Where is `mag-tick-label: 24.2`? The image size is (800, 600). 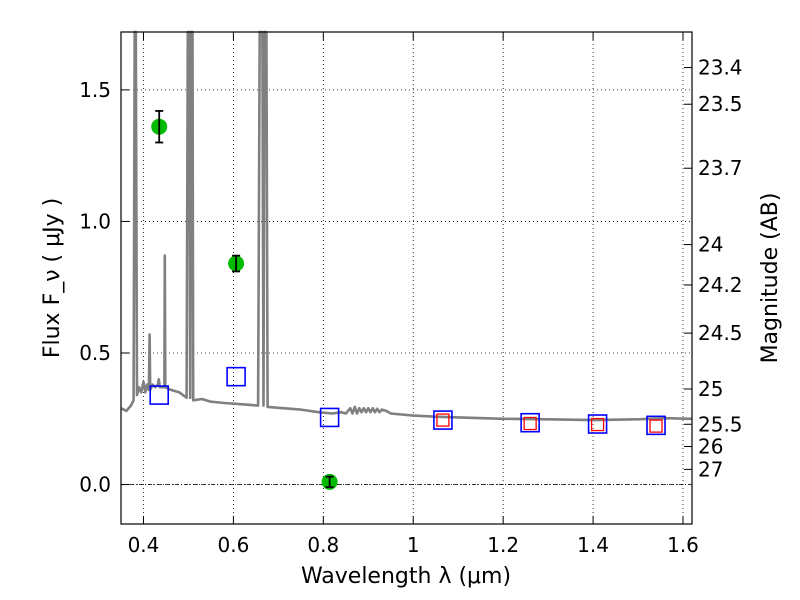 mag-tick-label: 24.2 is located at coordinates (720, 285).